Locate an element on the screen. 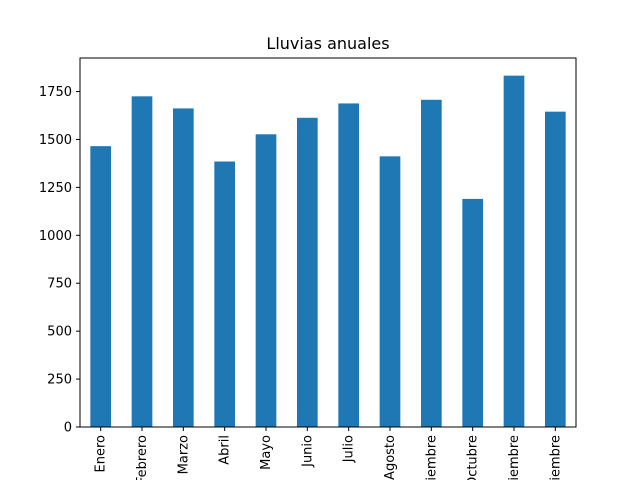  x-tick-label: Diciembre is located at coordinates (555, 457).